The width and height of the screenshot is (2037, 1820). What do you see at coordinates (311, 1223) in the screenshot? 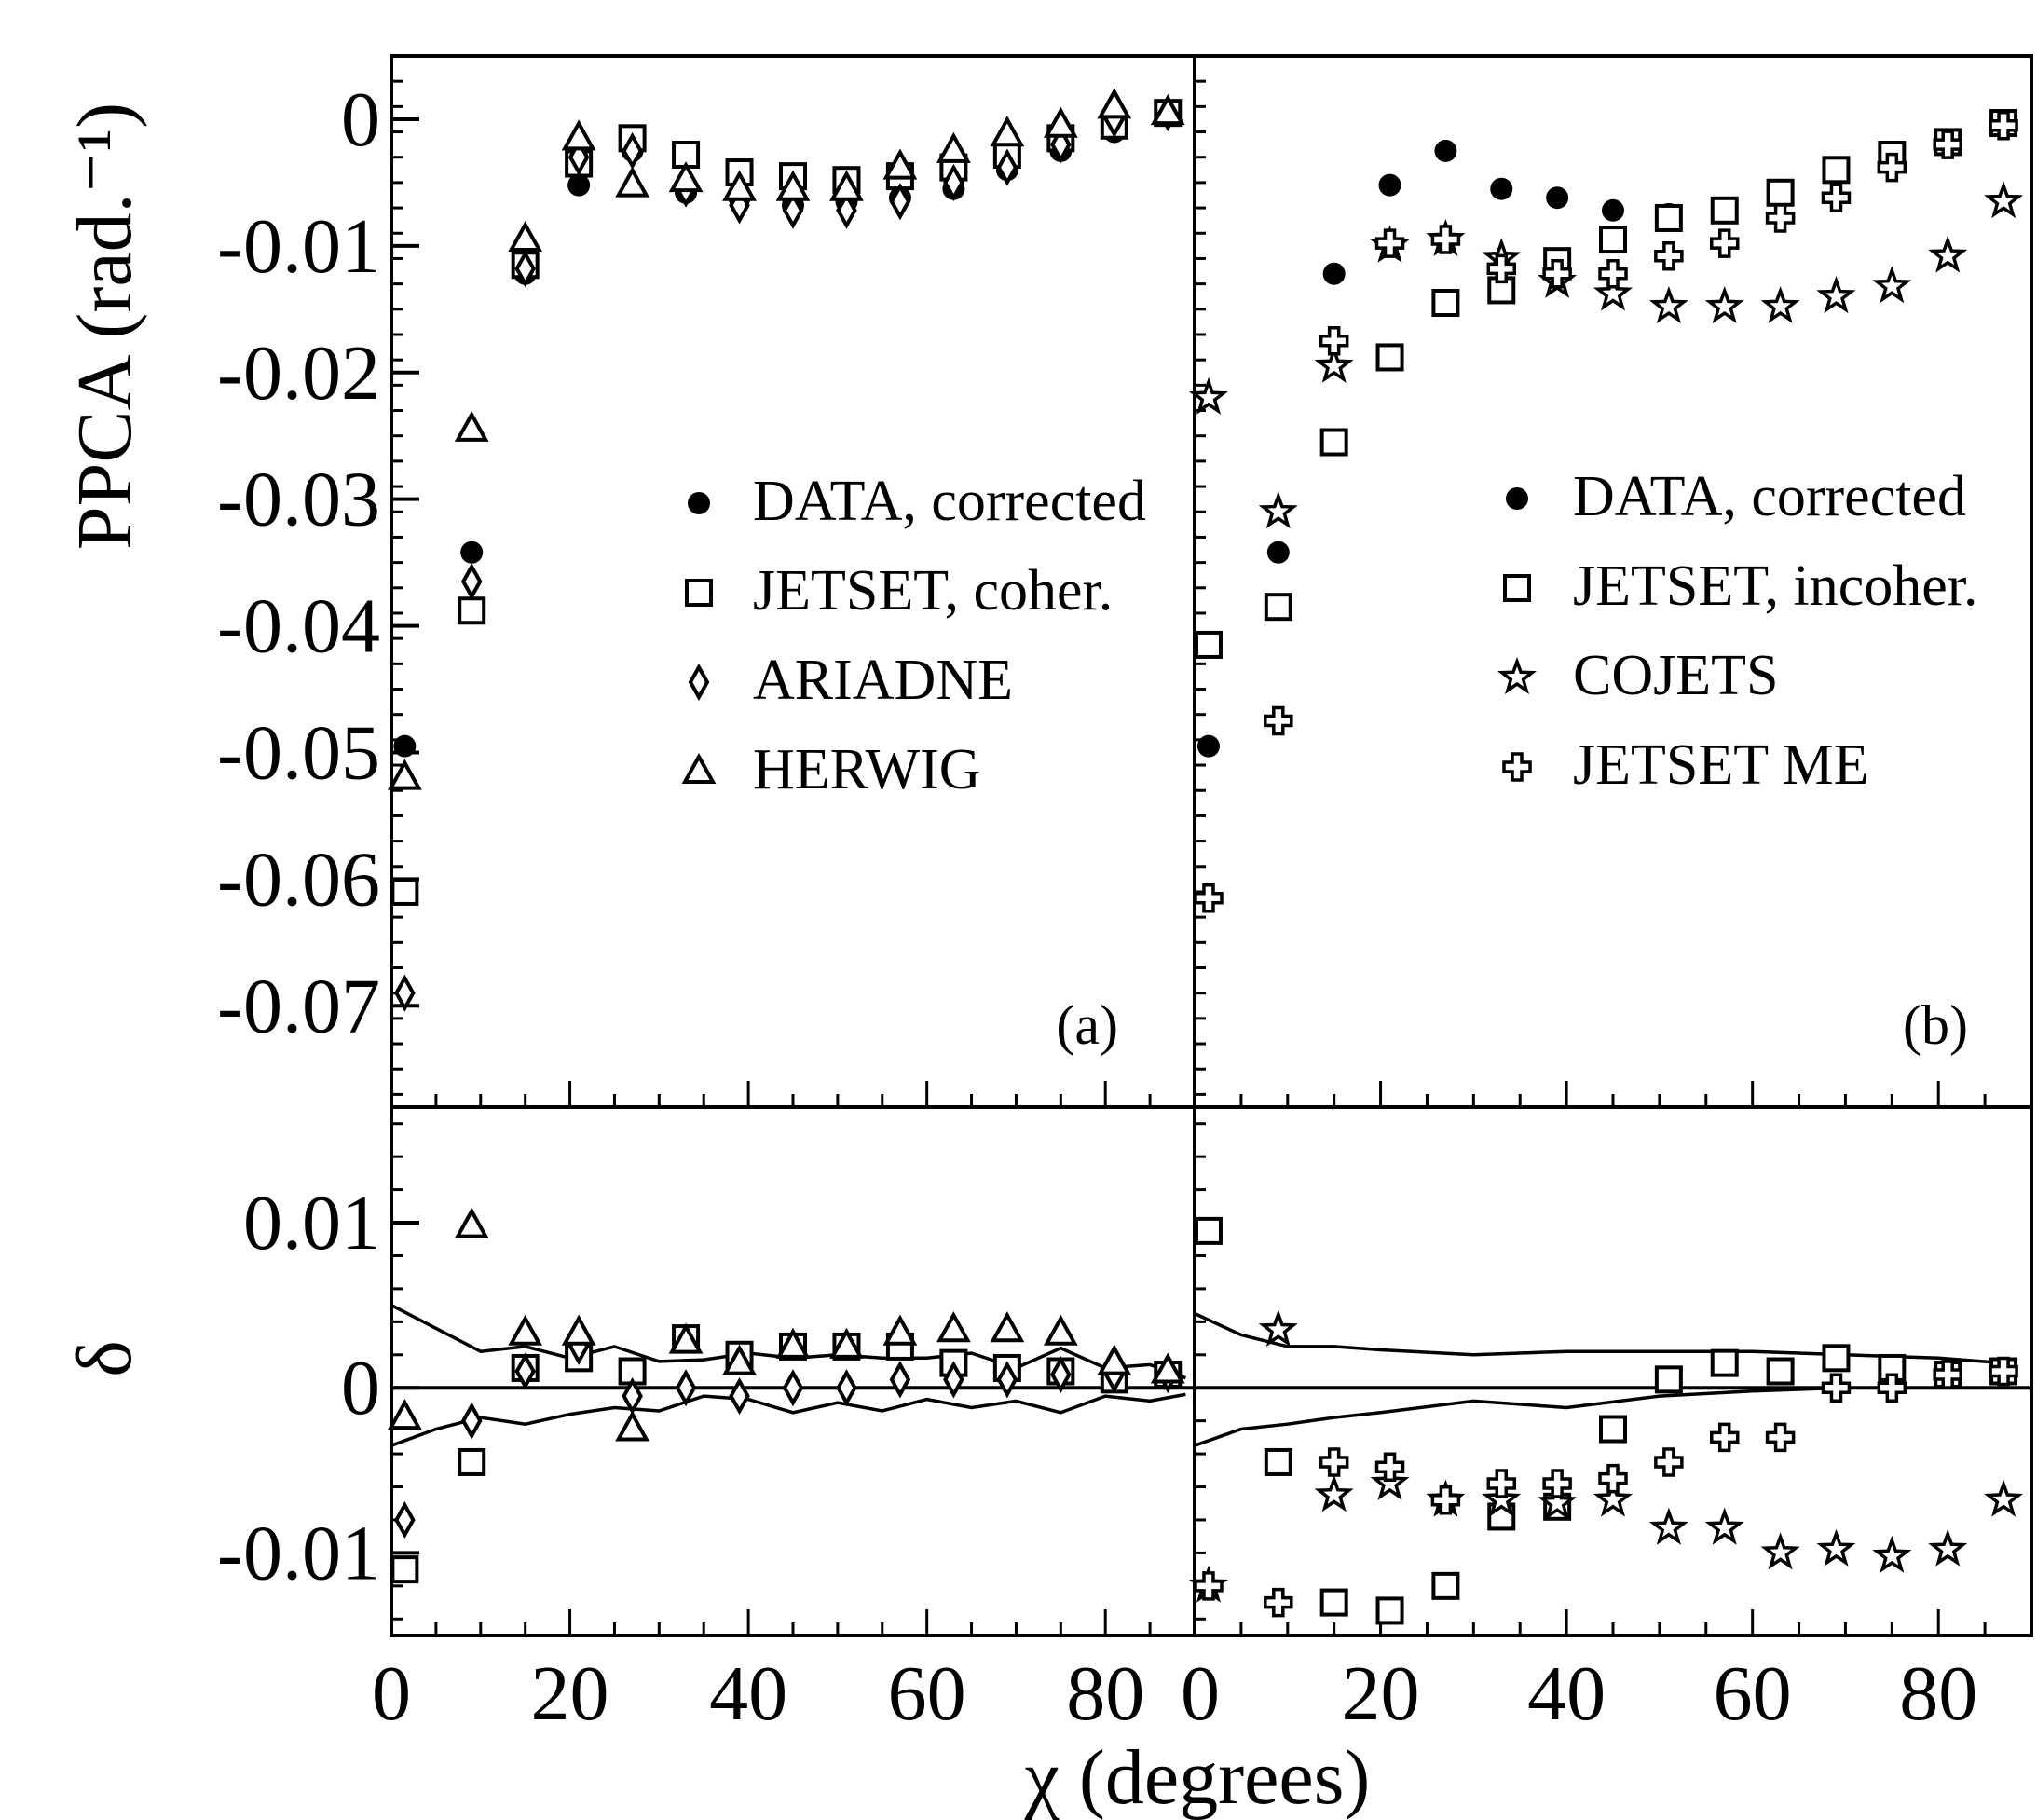
I see `y-tick-label: 0.01` at bounding box center [311, 1223].